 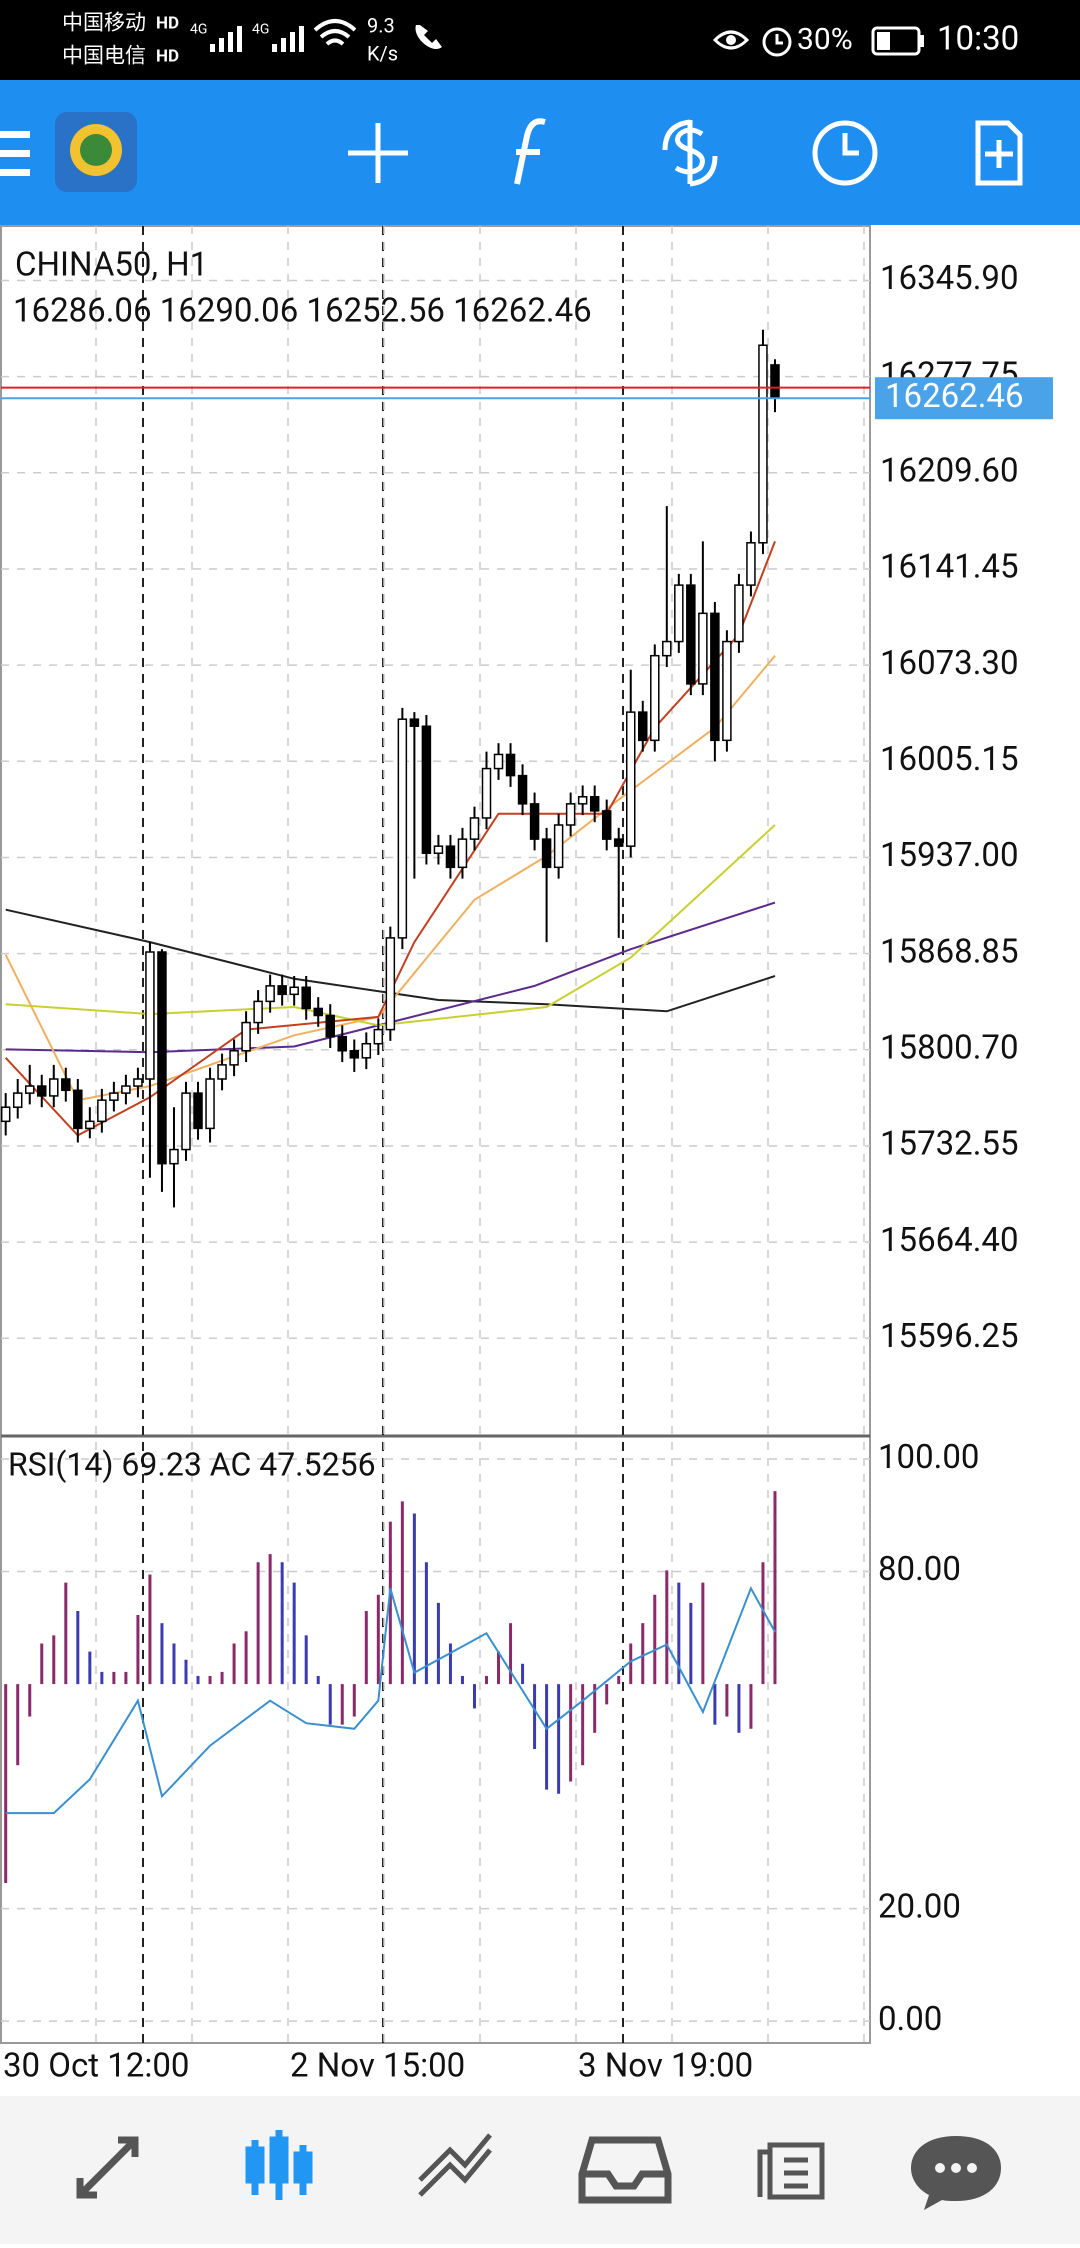 What do you see at coordinates (825, 39) in the screenshot?
I see `battery-level: 30%` at bounding box center [825, 39].